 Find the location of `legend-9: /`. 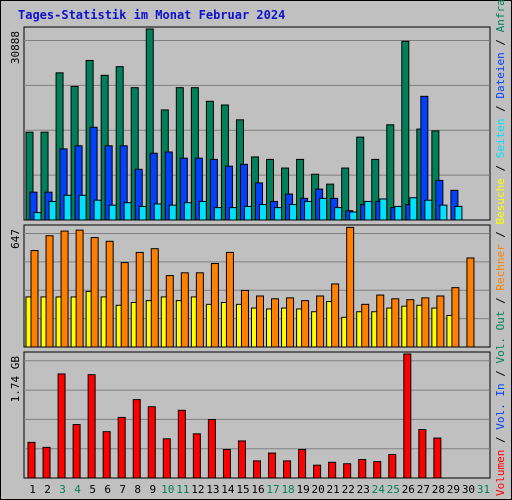

legend-9: / is located at coordinates (500, 168).